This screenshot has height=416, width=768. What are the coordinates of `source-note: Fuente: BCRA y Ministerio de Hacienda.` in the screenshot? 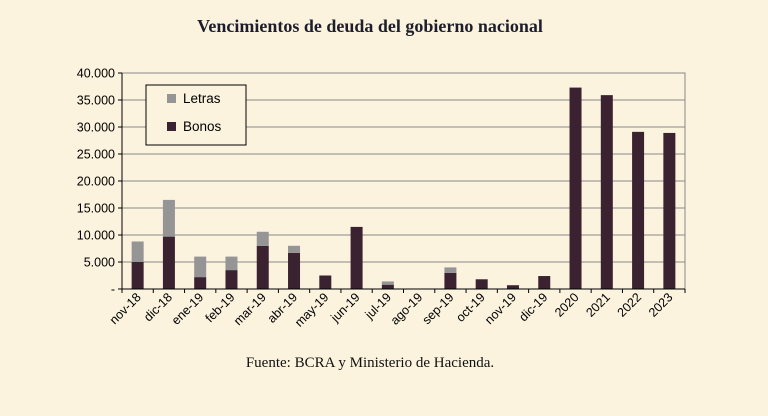 It's located at (370, 363).